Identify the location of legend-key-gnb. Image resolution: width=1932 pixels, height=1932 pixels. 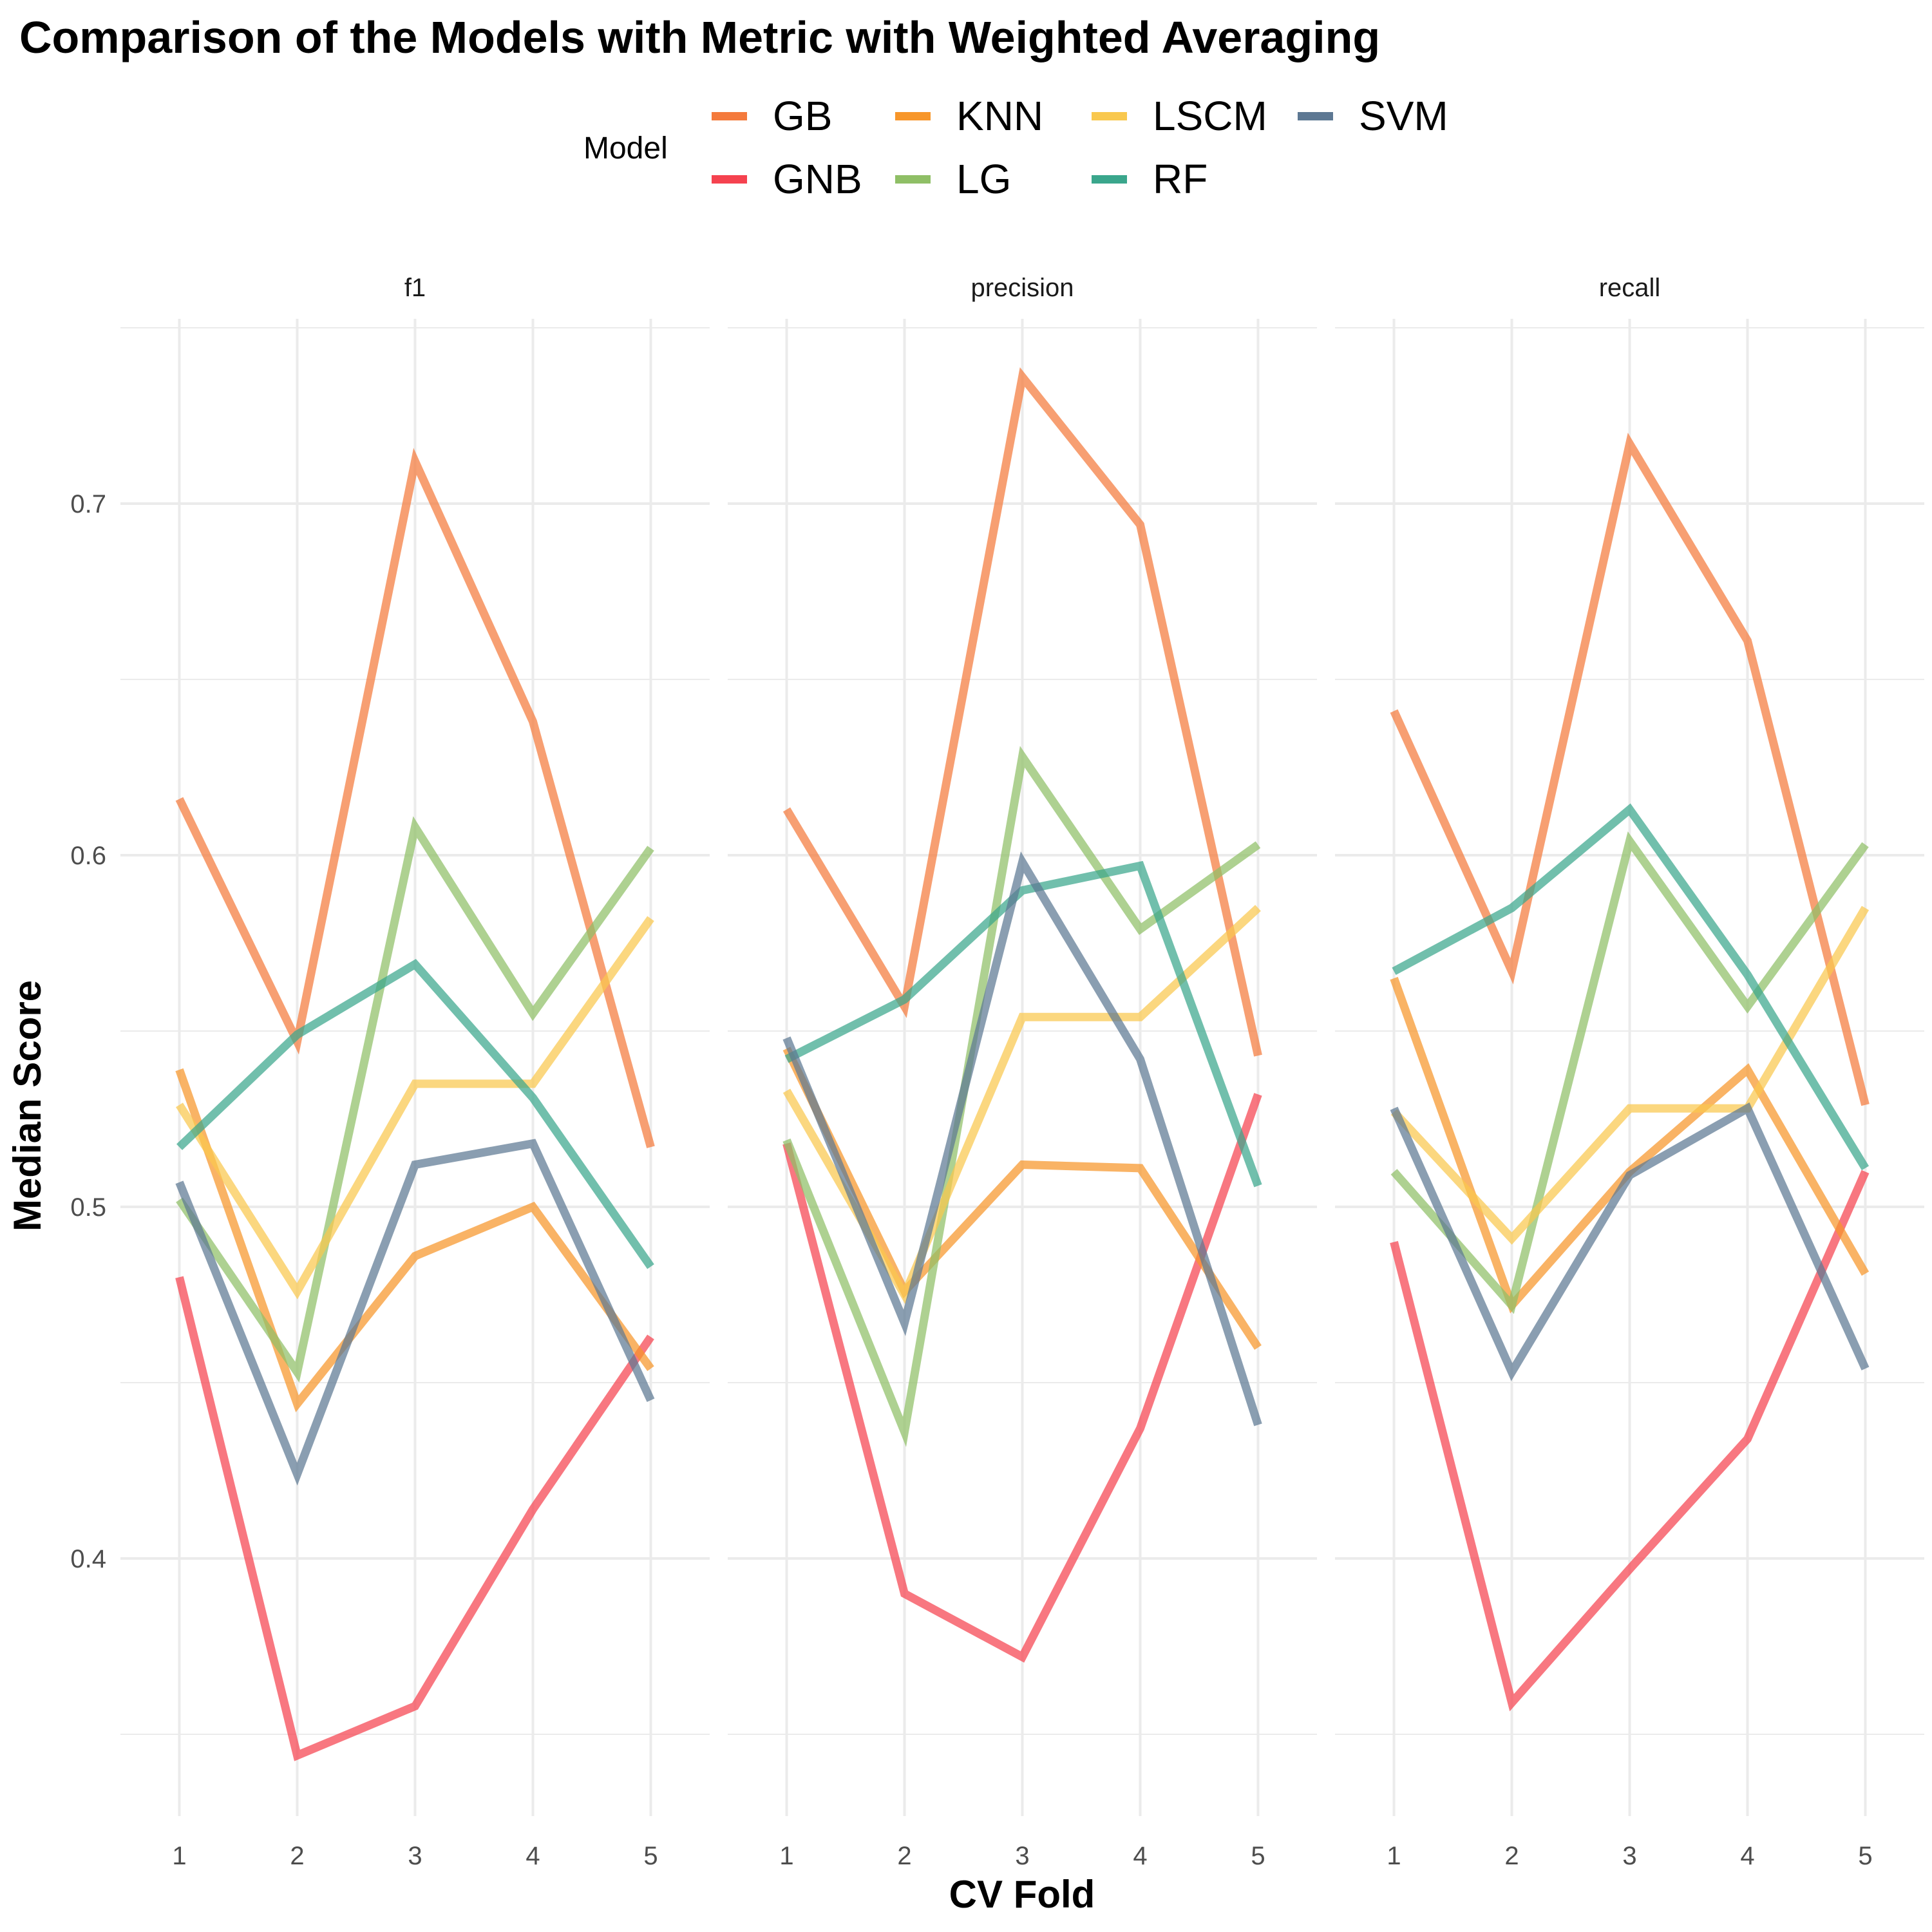
(729, 179).